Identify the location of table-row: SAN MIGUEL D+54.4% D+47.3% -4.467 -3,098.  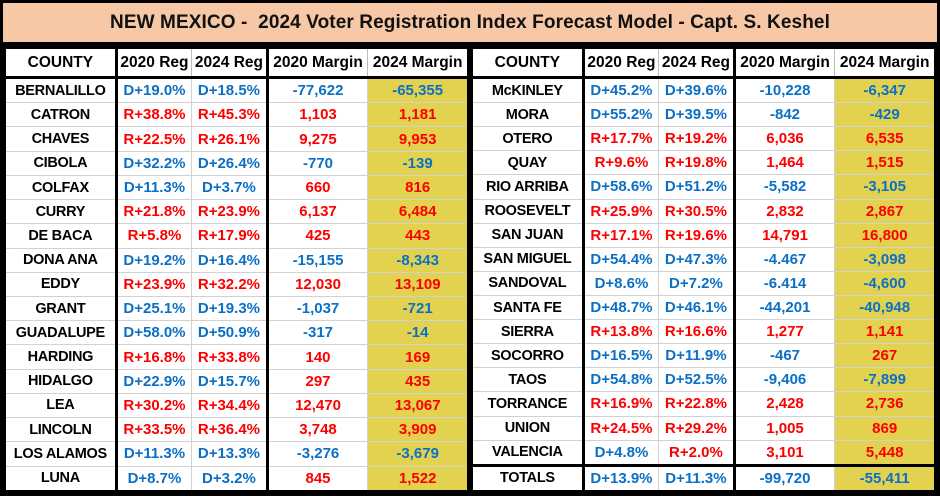
(703, 259).